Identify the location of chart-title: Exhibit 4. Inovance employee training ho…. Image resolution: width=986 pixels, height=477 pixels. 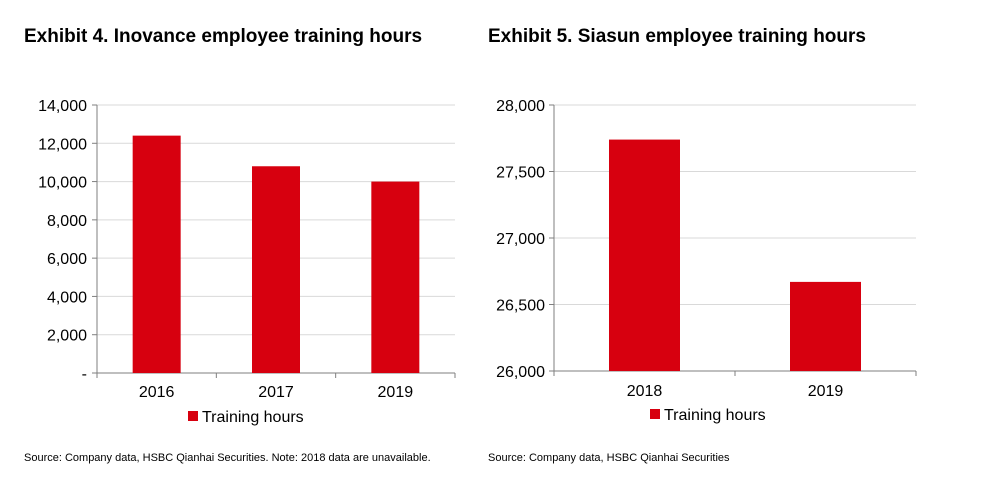
(223, 36).